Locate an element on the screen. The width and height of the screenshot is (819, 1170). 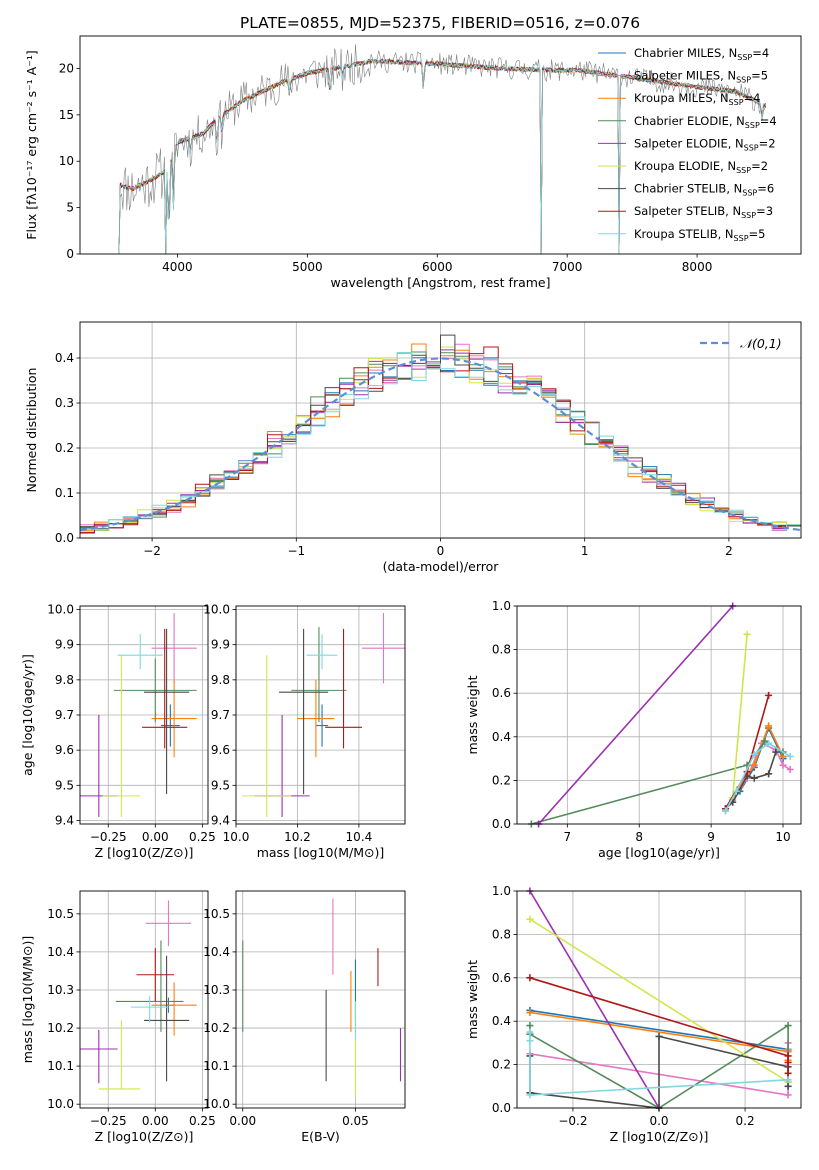
mass-vs-Z-ytick-label-5: 10.5 is located at coordinates (60, 914).